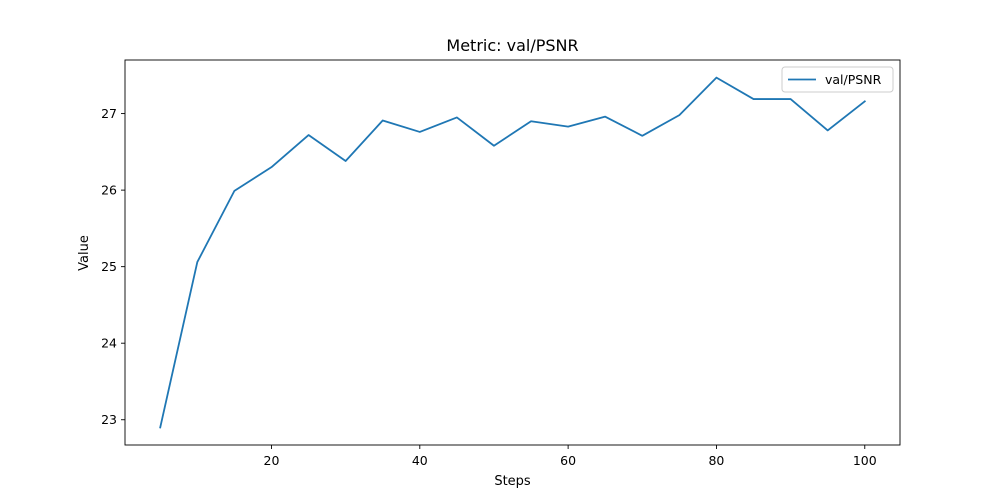 Image resolution: width=1000 pixels, height=504 pixels. What do you see at coordinates (109, 190) in the screenshot?
I see `y-tick-label: 26` at bounding box center [109, 190].